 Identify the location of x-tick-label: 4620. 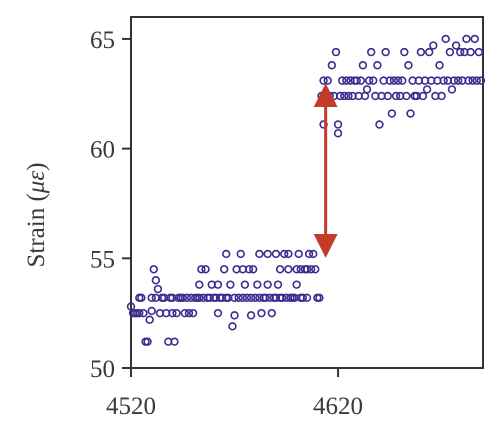
(338, 406).